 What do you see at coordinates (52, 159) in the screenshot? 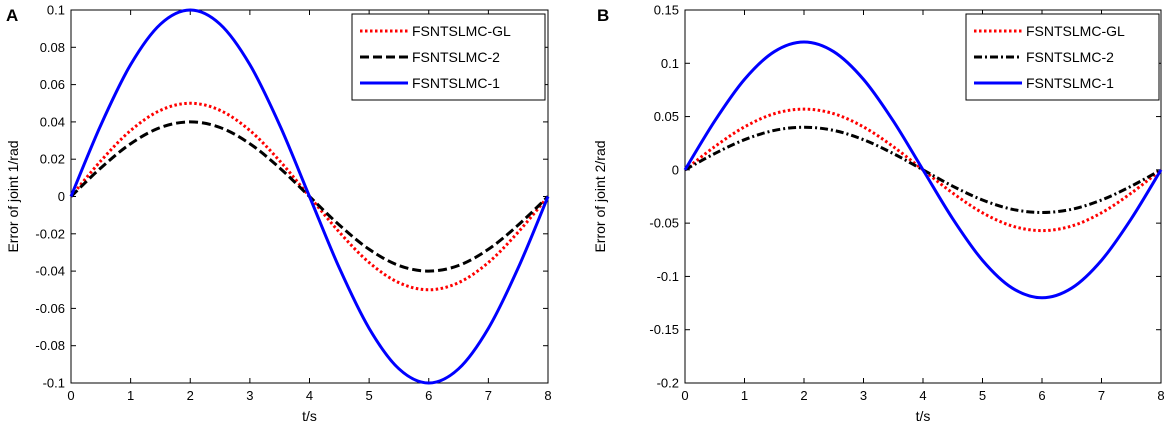
I see `y-tick-label: 0.02` at bounding box center [52, 159].